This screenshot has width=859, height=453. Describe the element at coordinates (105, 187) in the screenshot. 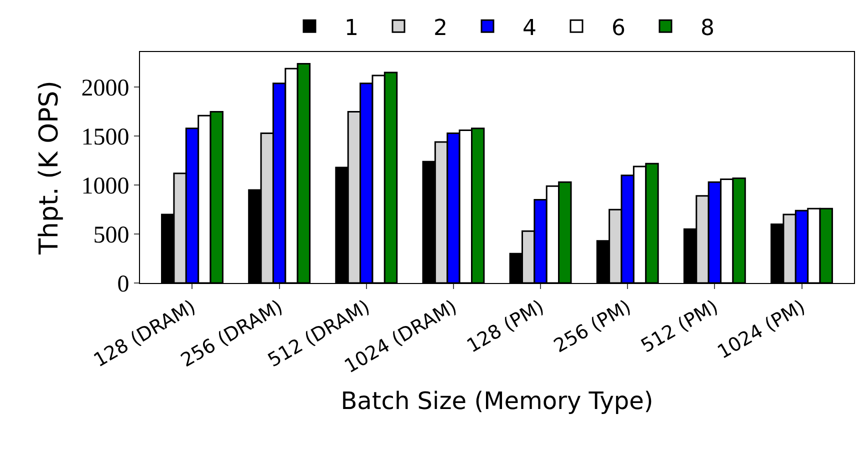

I see `y-tick-label: 1000` at that location.